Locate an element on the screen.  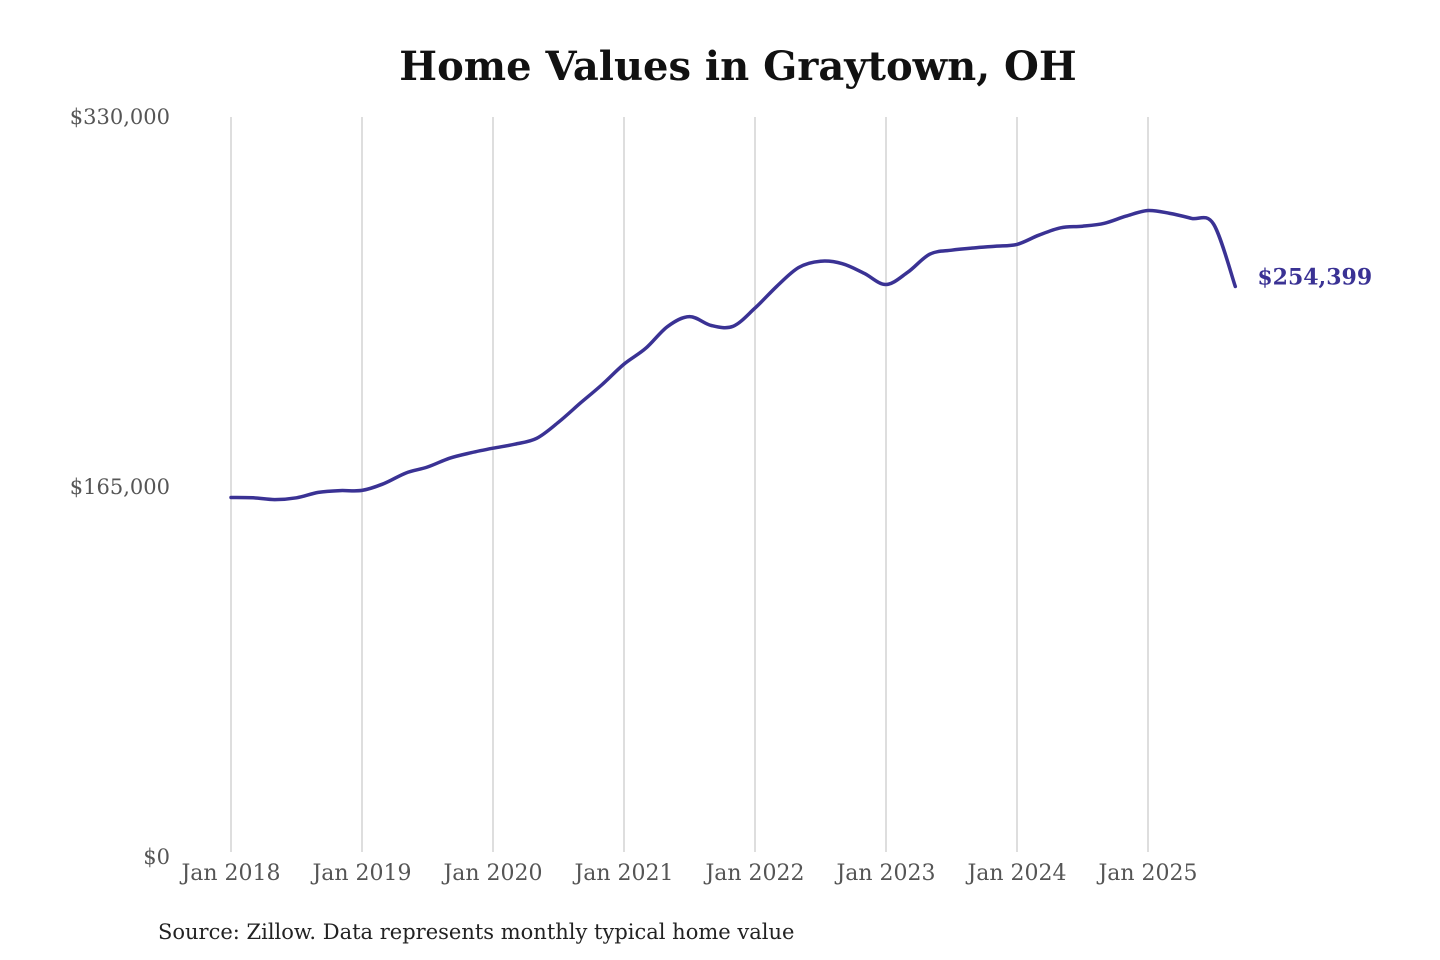
y-axis-tick-labels: $0 $165,000 $330,000 is located at coordinates (120, 487).